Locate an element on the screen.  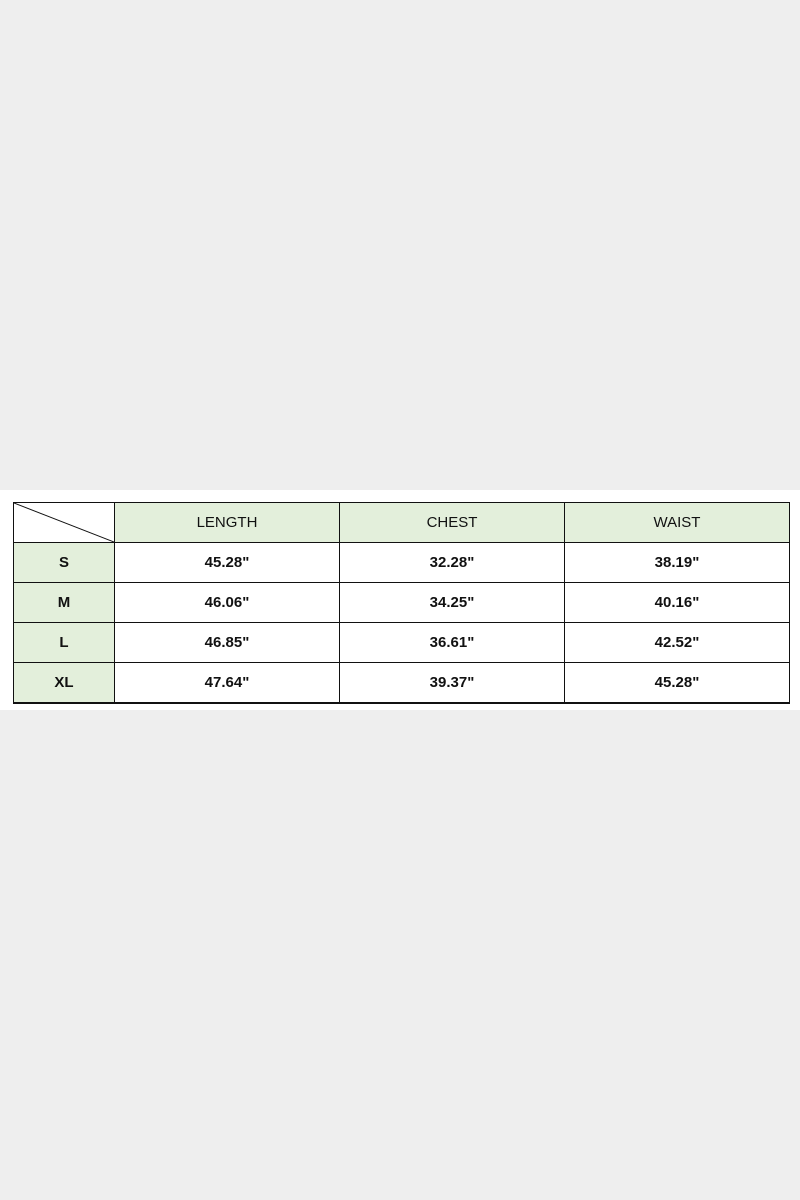
size-label: XL is located at coordinates (64, 683).